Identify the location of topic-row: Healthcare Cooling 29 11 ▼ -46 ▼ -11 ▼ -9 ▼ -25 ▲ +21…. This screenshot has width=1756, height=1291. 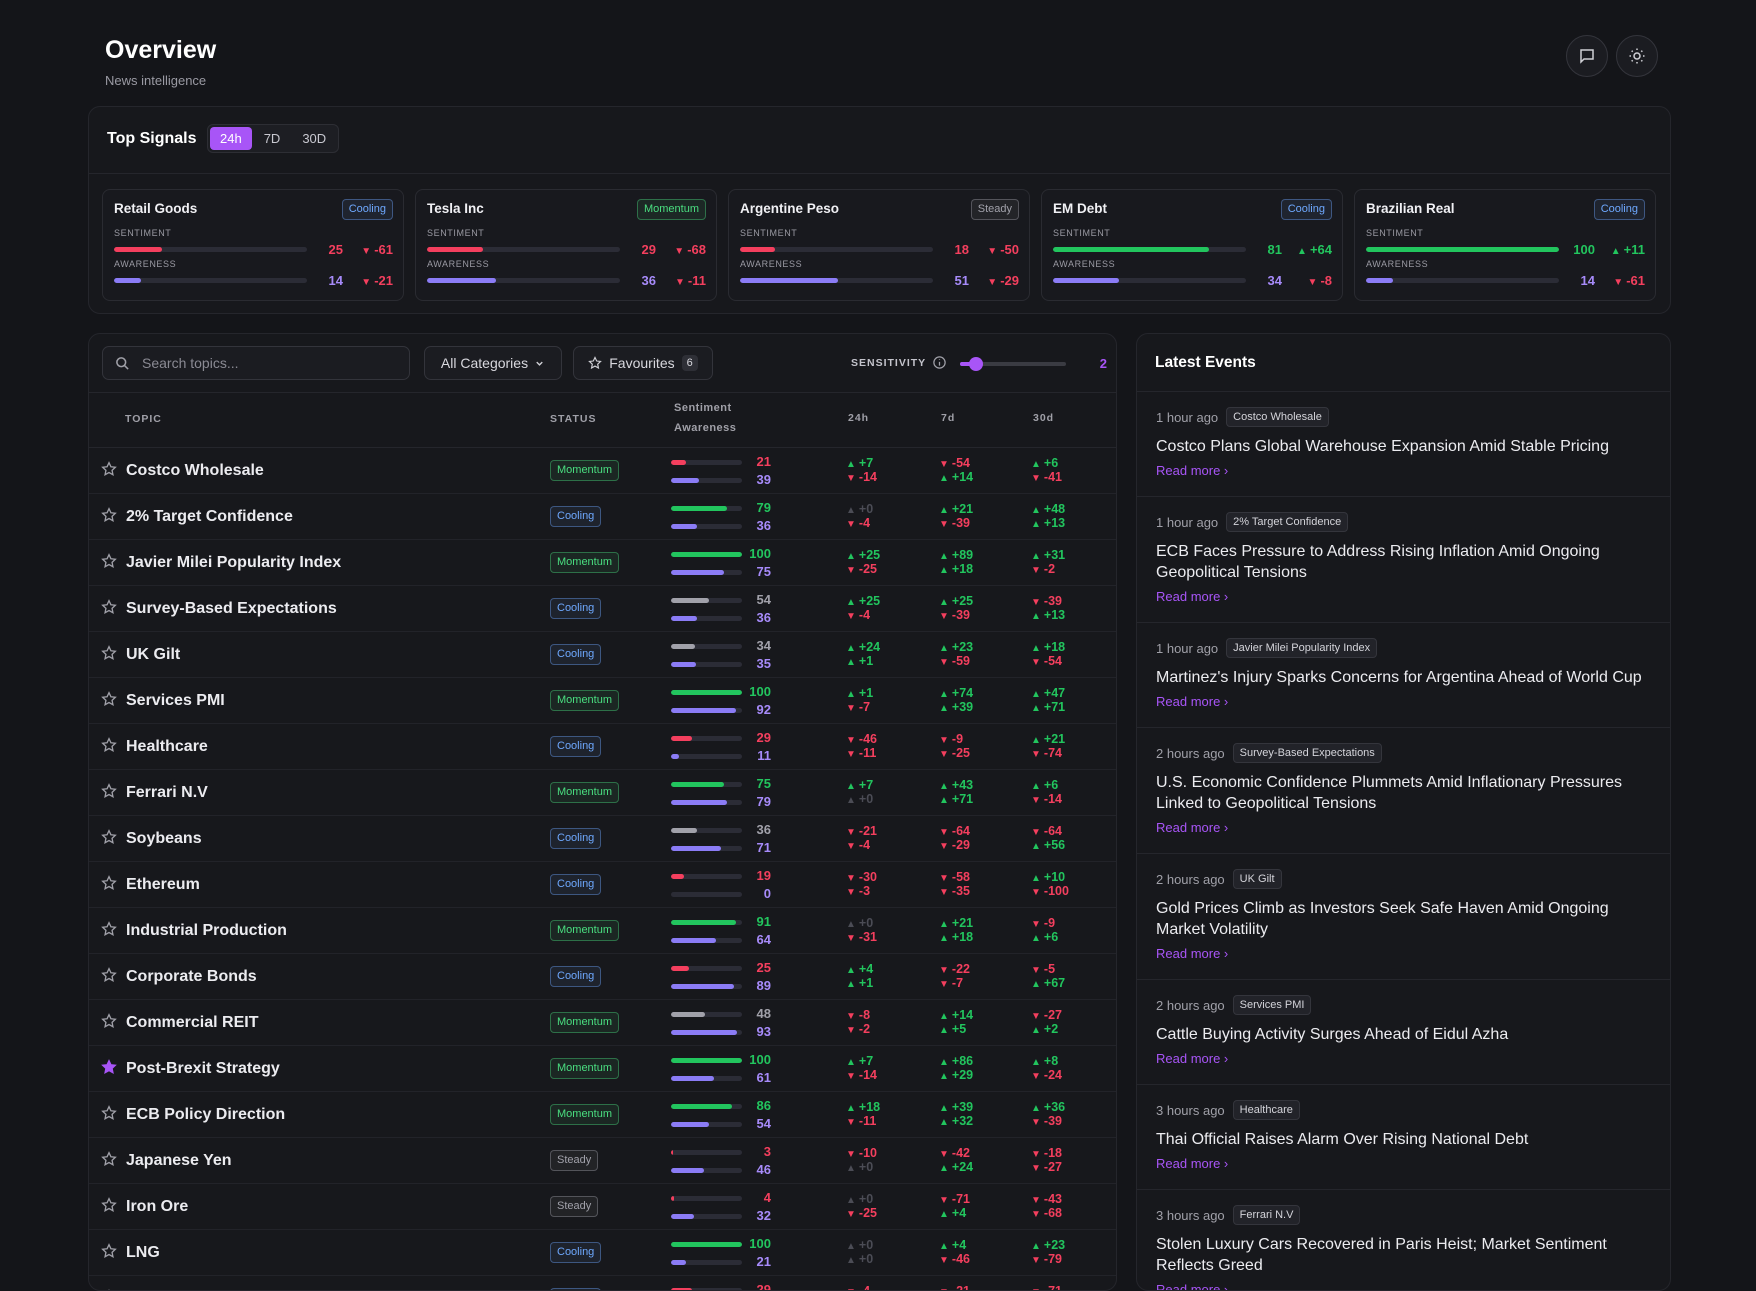
(602, 747).